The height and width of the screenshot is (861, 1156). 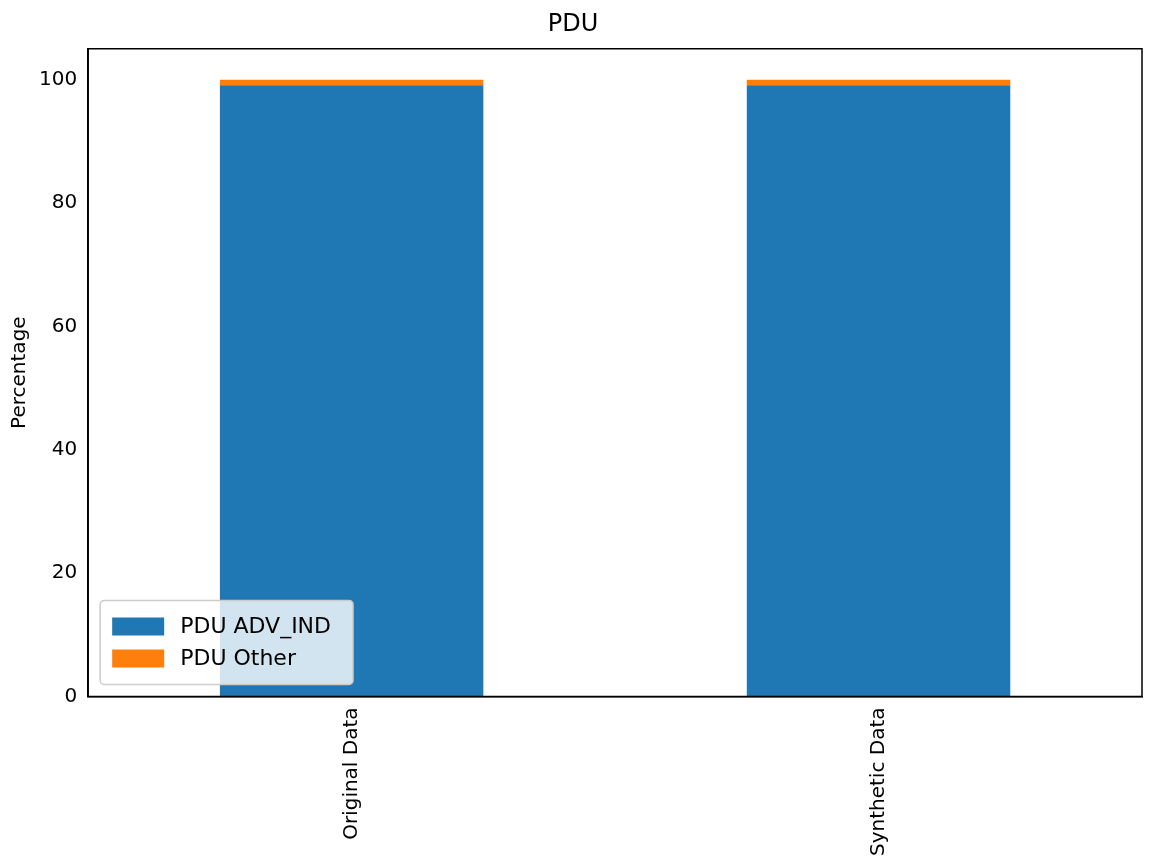 What do you see at coordinates (876, 782) in the screenshot?
I see `x-tick-label: Synthetic Data` at bounding box center [876, 782].